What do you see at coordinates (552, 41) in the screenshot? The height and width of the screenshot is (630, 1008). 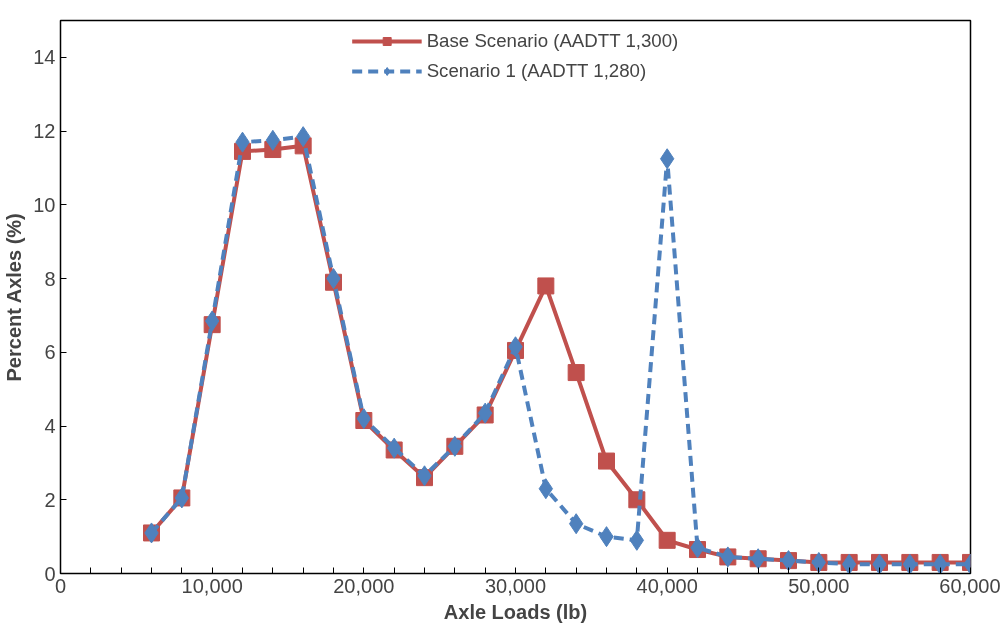 I see `legend-label: Base Scenario (AADTT 1,300)` at bounding box center [552, 41].